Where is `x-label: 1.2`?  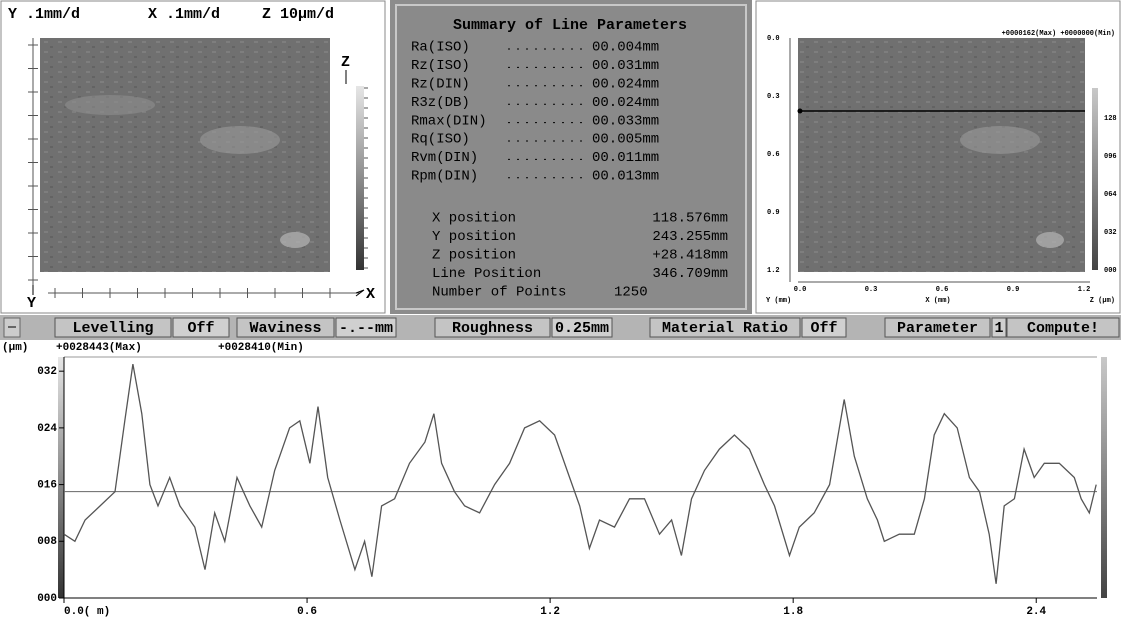
x-label: 1.2 is located at coordinates (1084, 290).